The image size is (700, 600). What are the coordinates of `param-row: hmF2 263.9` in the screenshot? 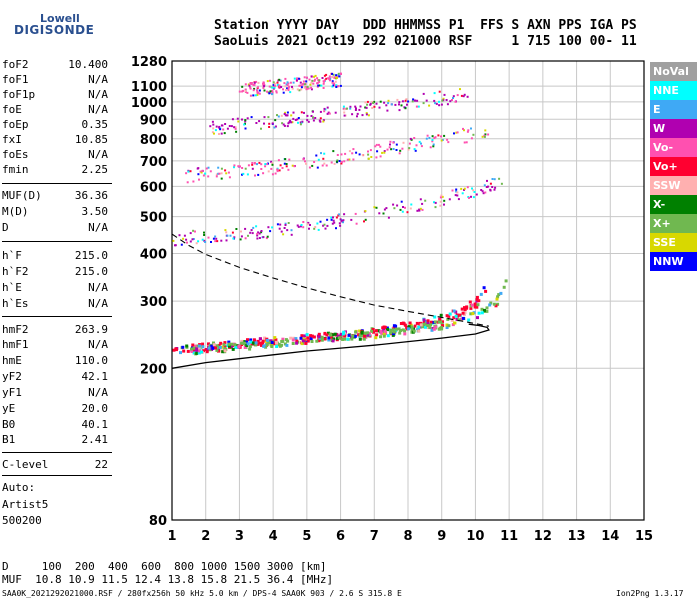 It's located at (55, 330).